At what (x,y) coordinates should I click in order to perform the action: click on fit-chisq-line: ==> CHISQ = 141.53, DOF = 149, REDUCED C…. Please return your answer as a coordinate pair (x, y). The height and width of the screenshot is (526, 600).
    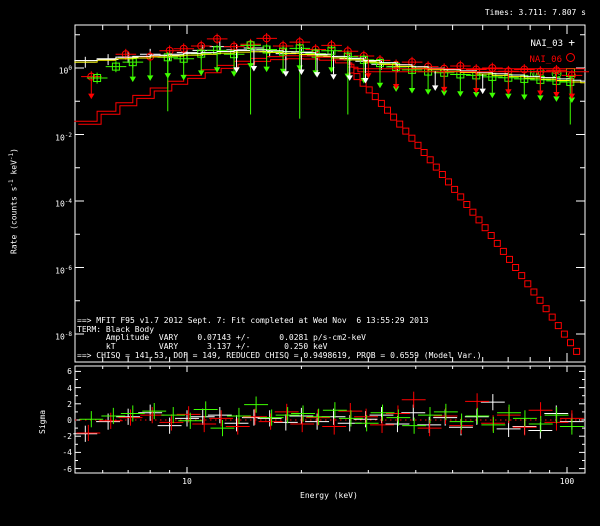
    Looking at the image, I should click on (279, 355).